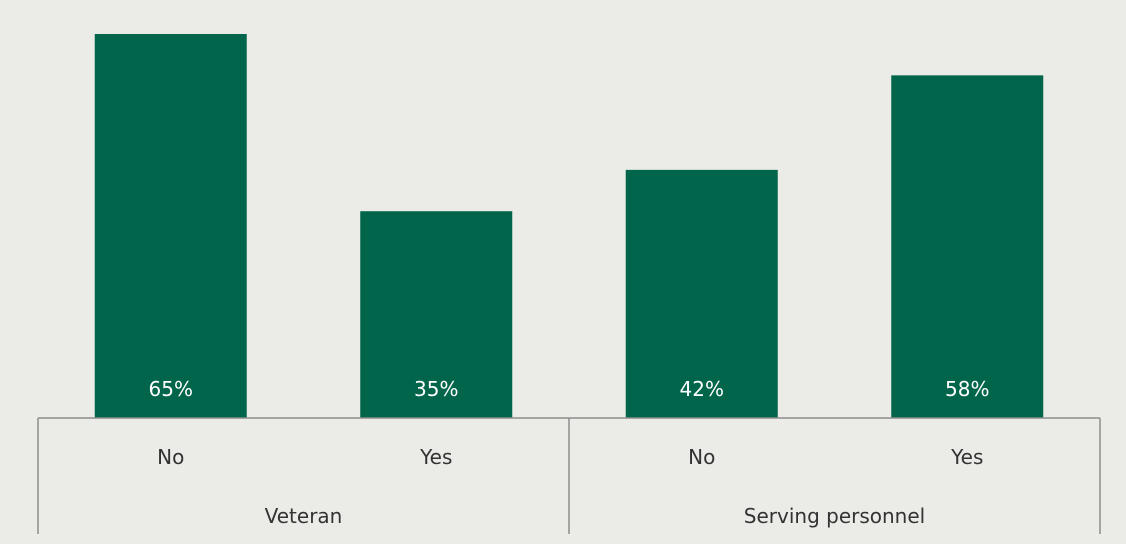  What do you see at coordinates (436, 389) in the screenshot?
I see `bar-value-label: 35%` at bounding box center [436, 389].